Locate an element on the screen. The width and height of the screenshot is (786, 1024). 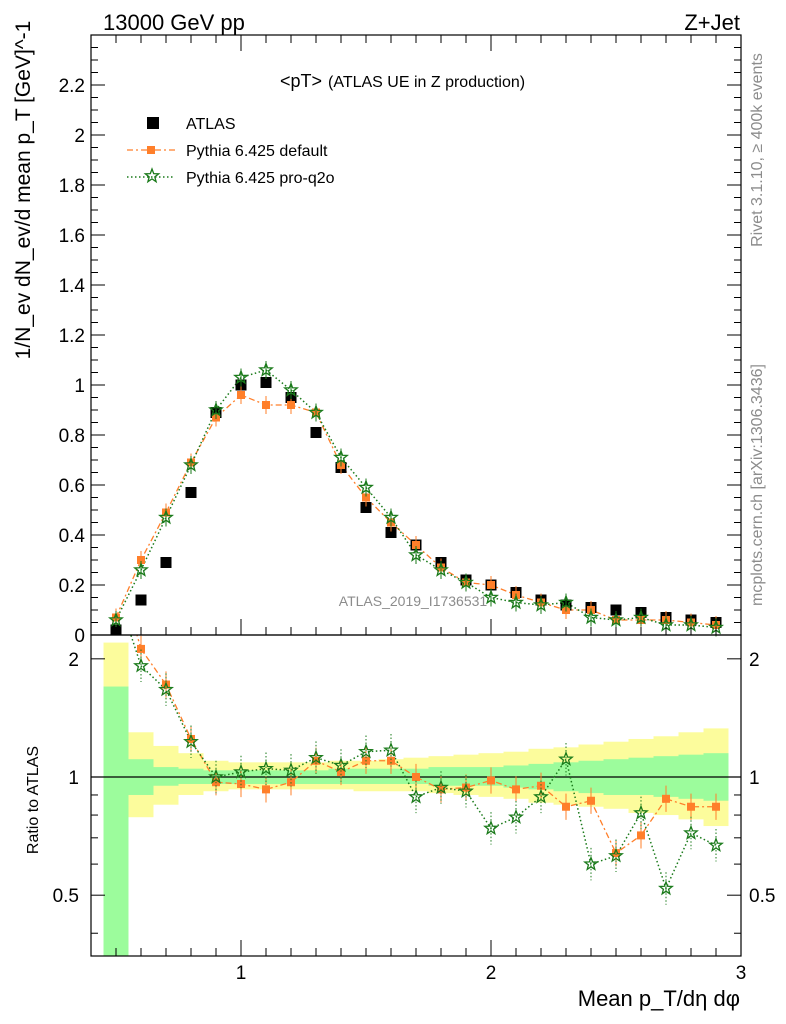
ratio-tick-label-right: 1 is located at coordinates (754, 778).